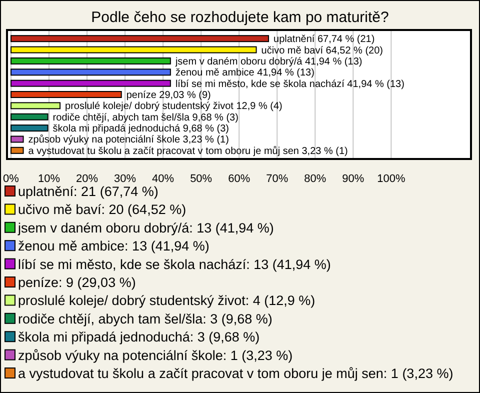  What do you see at coordinates (173, 106) in the screenshot?
I see `data-label: proslulé koleje/ dobrý studentský život 12,9 % (4)` at bounding box center [173, 106].